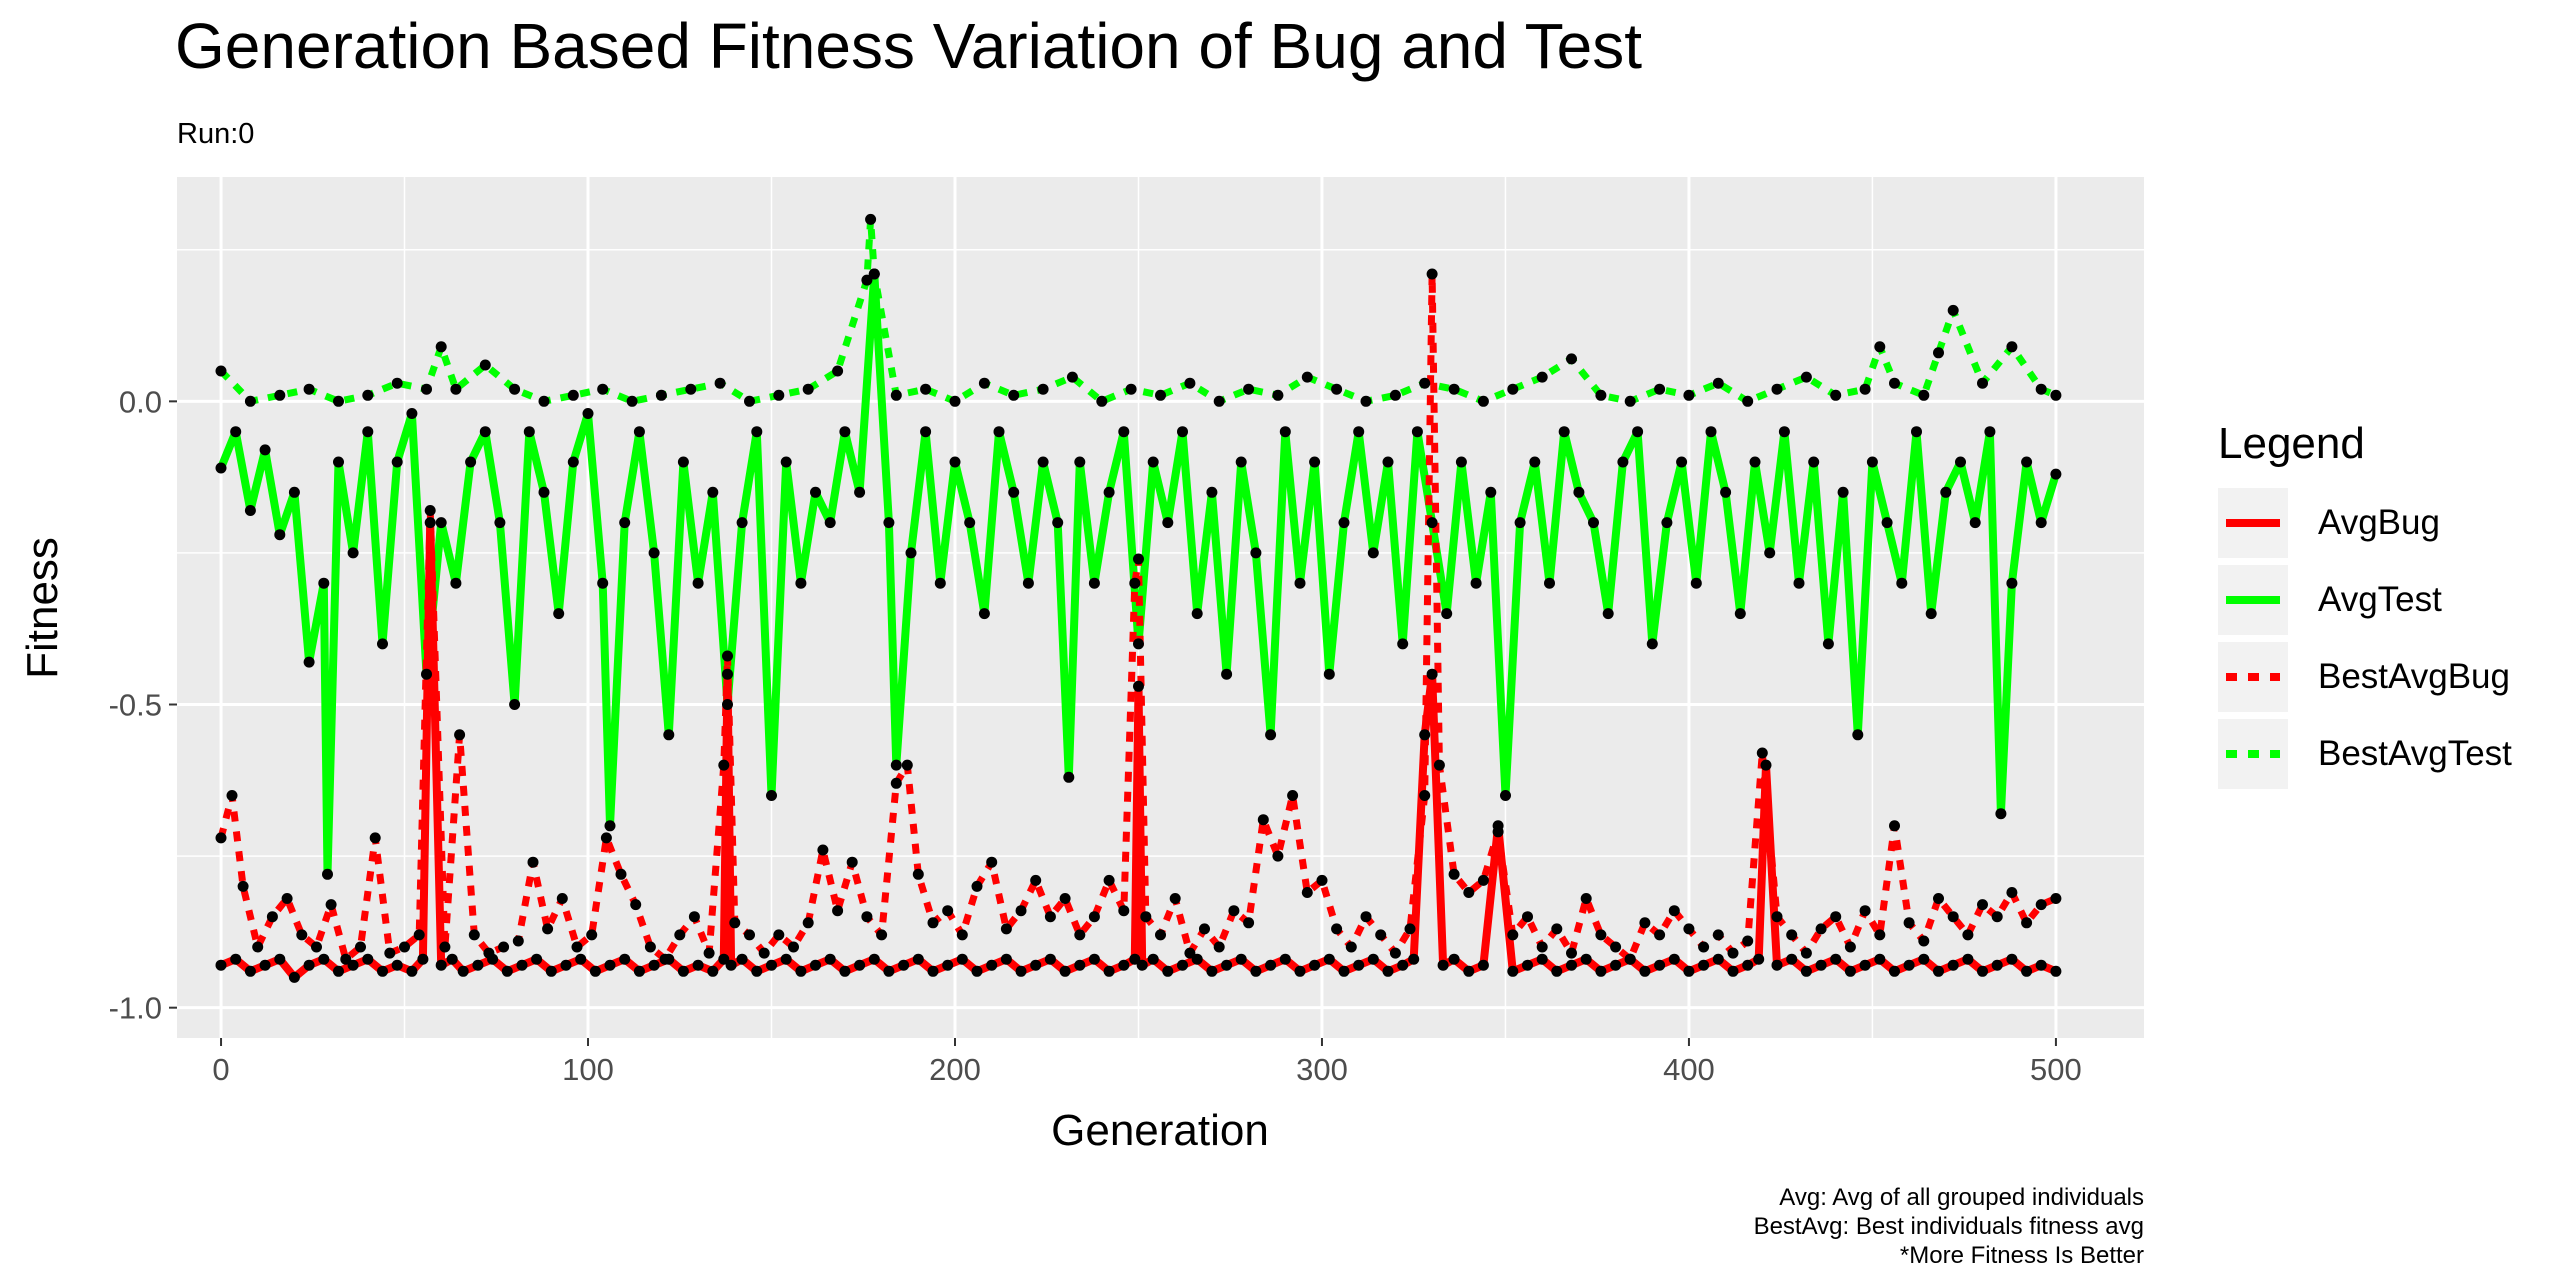 This screenshot has height=1280, width=2560. What do you see at coordinates (2056, 1069) in the screenshot?
I see `x-tick-label: 500` at bounding box center [2056, 1069].